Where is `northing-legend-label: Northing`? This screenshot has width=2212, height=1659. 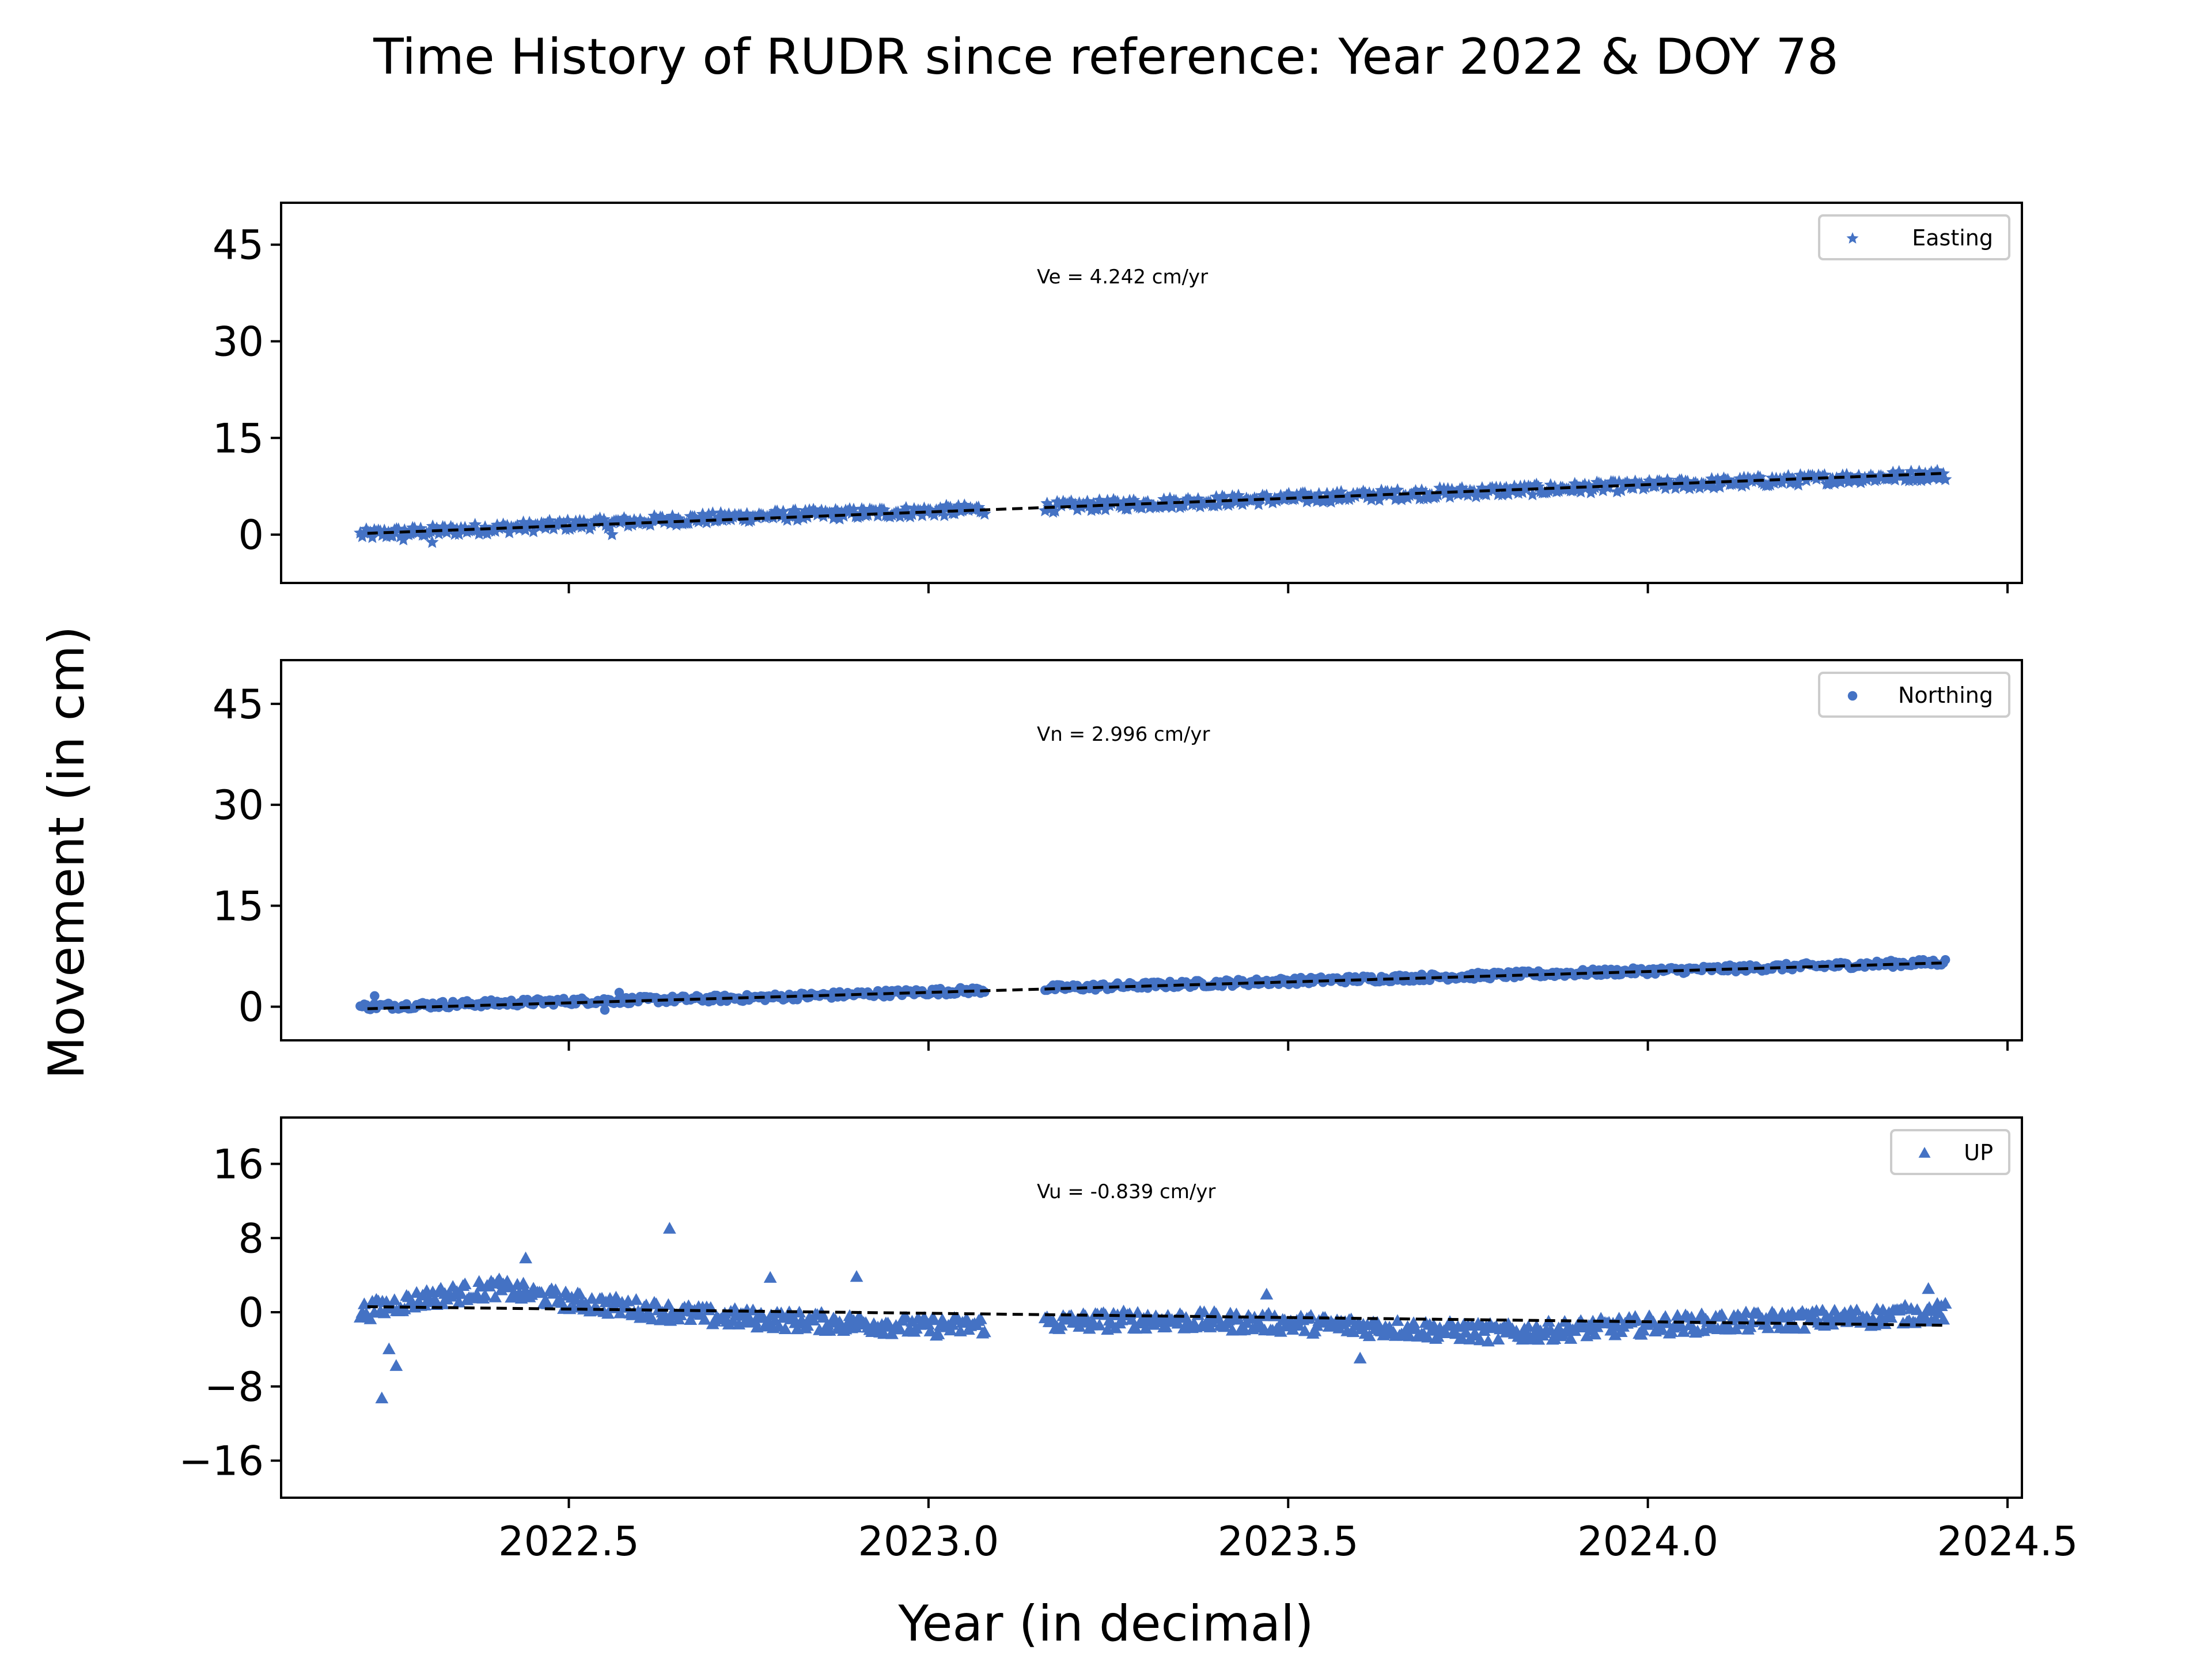 northing-legend-label: Northing is located at coordinates (1945, 695).